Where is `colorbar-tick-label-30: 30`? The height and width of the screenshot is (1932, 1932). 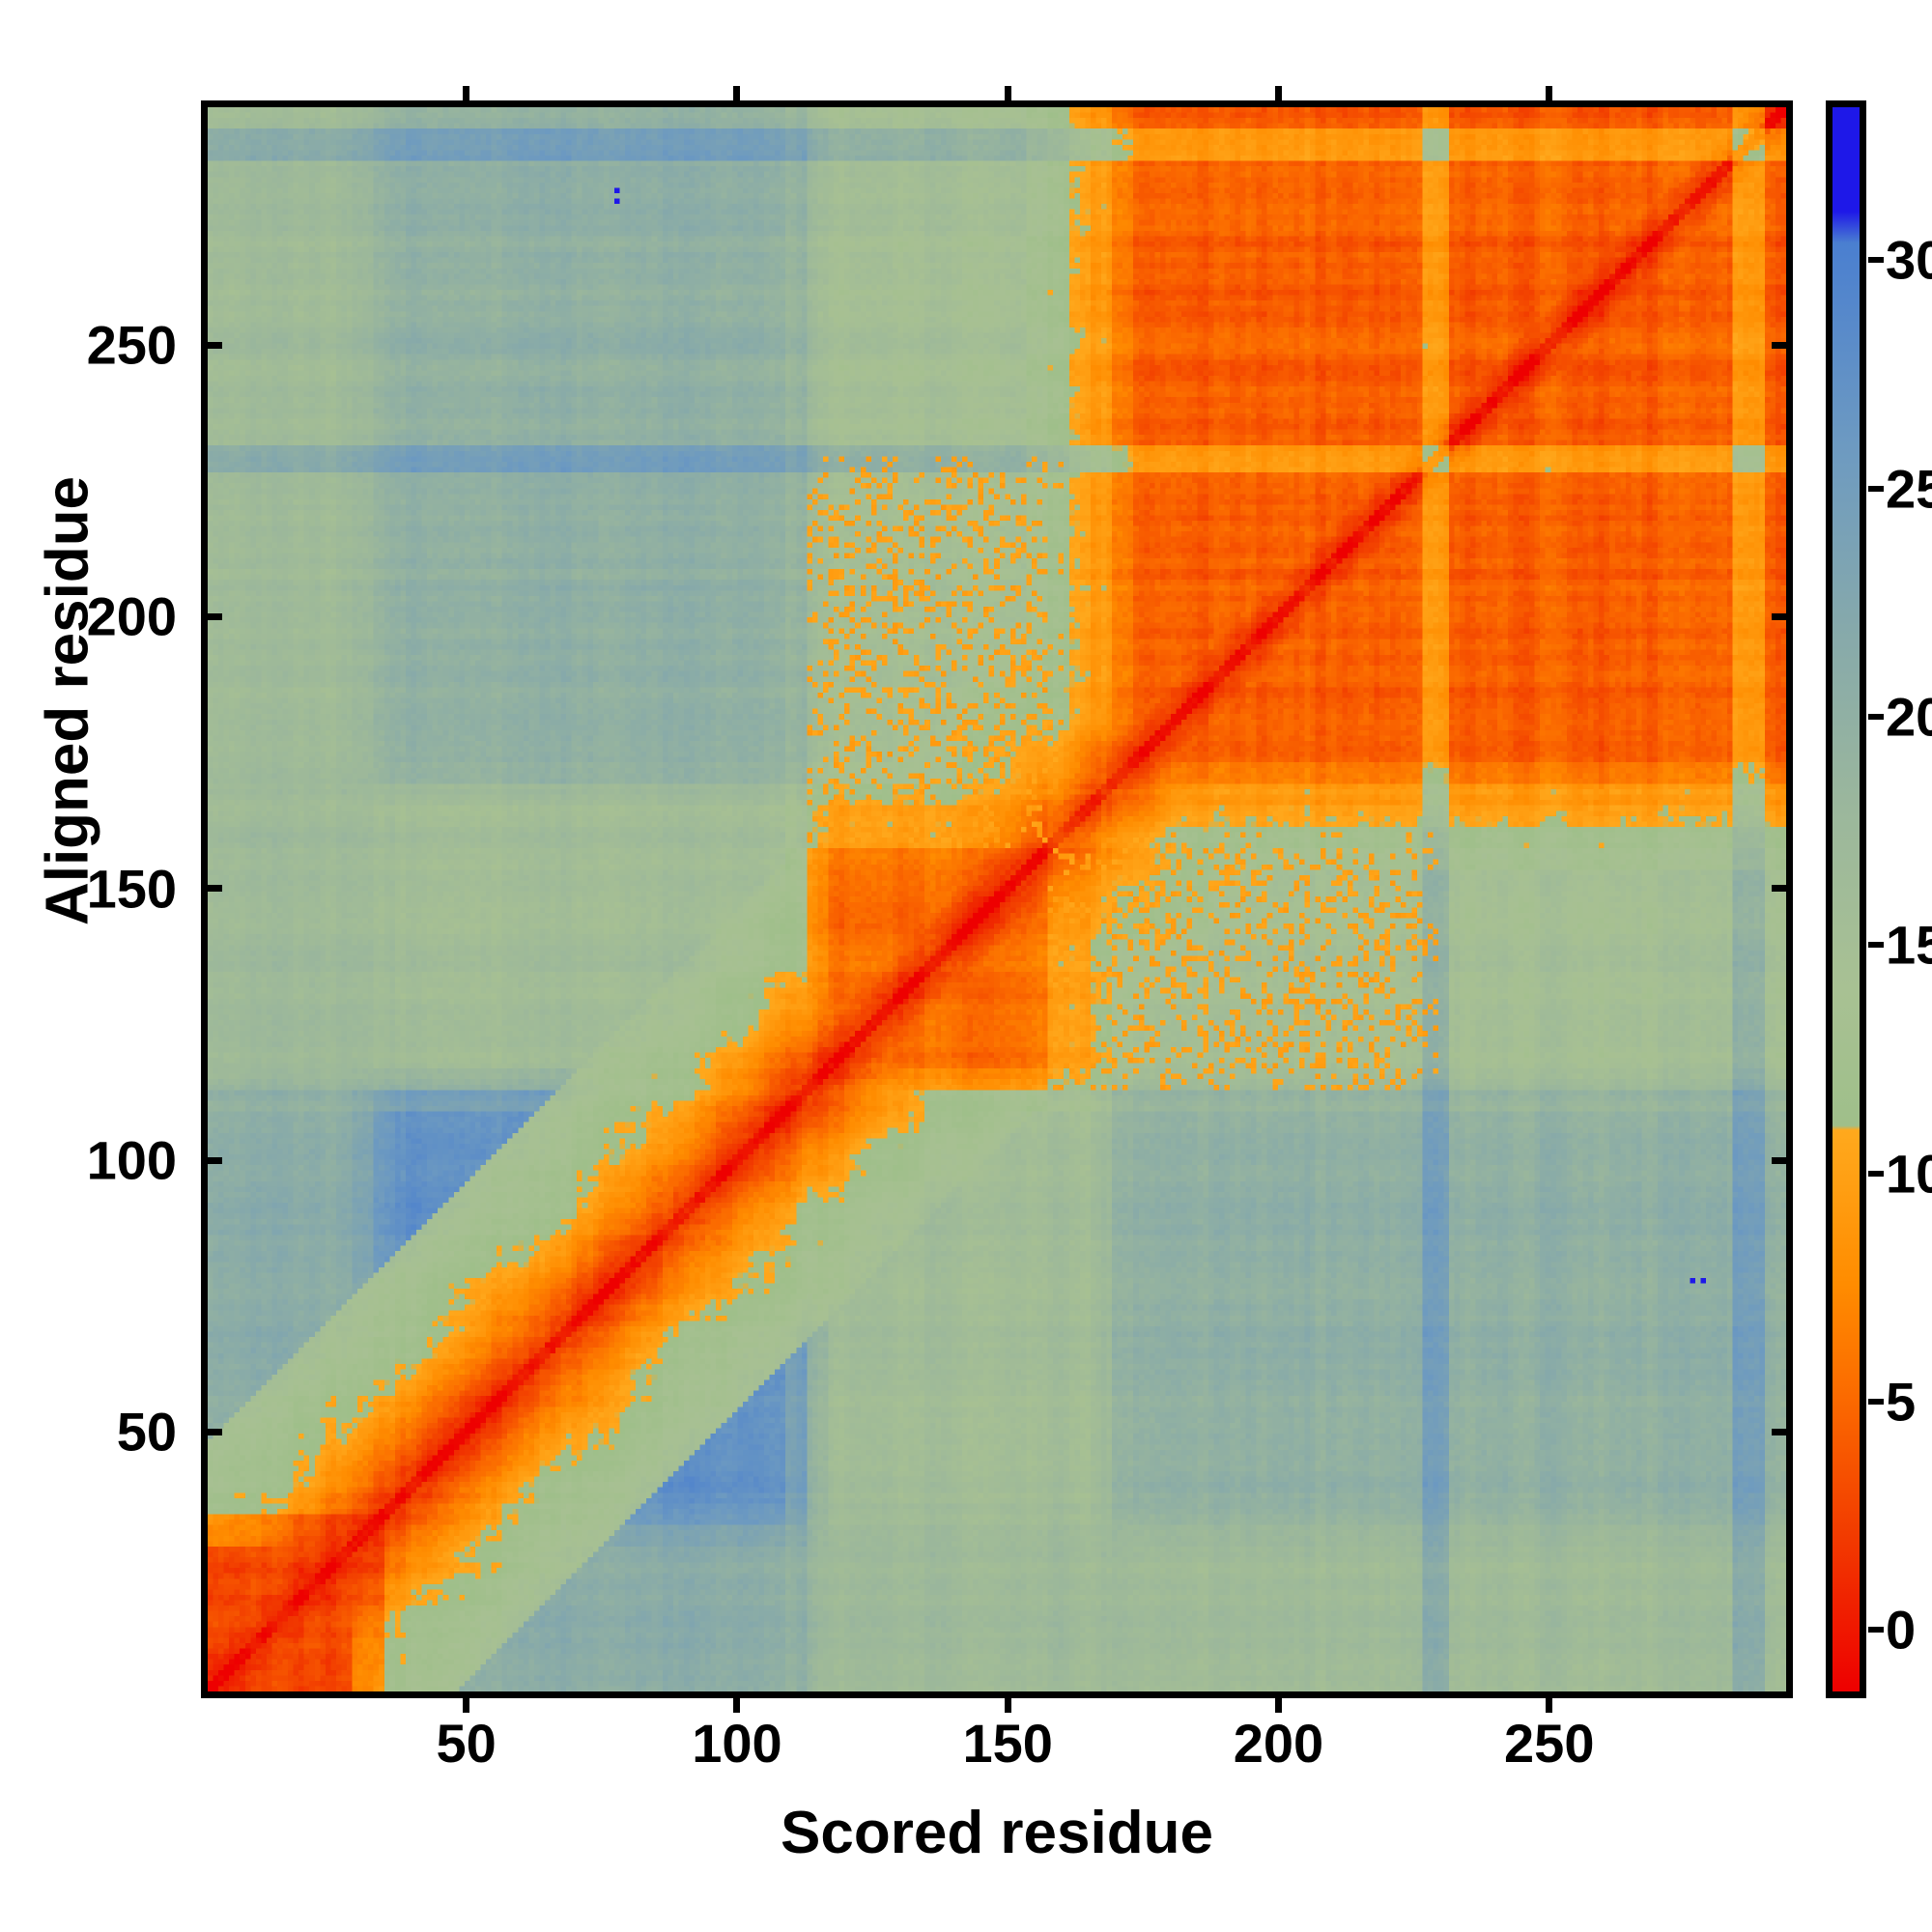
colorbar-tick-label-30: 30 is located at coordinates (1909, 260).